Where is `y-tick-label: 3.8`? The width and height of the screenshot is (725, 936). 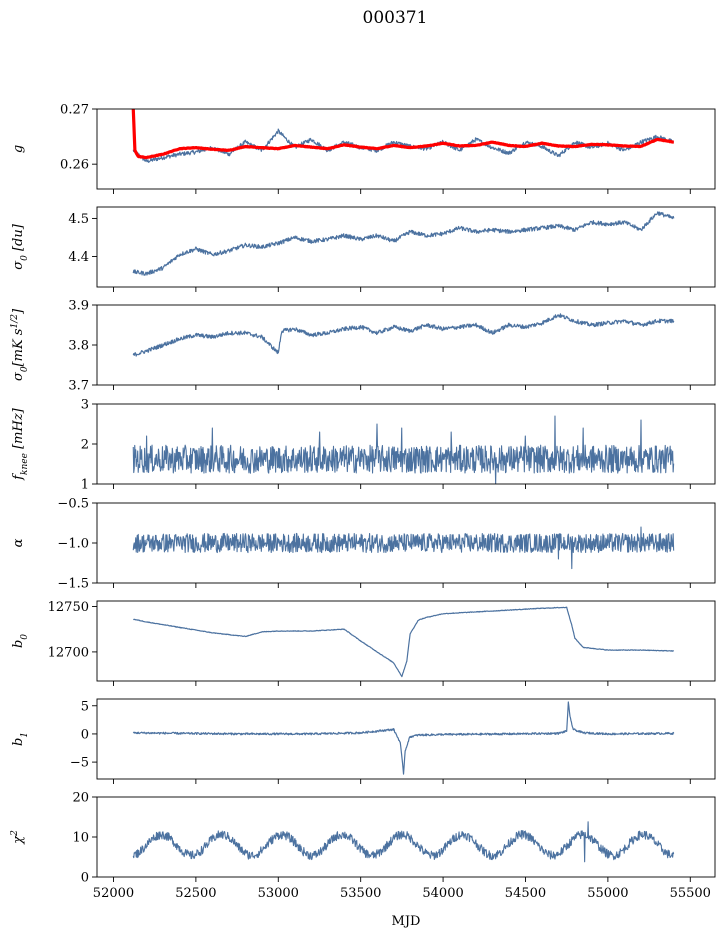
y-tick-label: 3.8 is located at coordinates (78, 346).